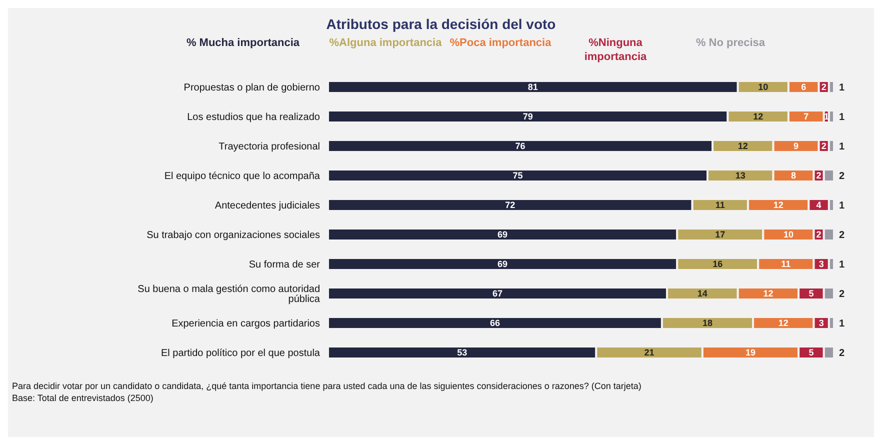  I want to click on data-label: 16, so click(717, 264).